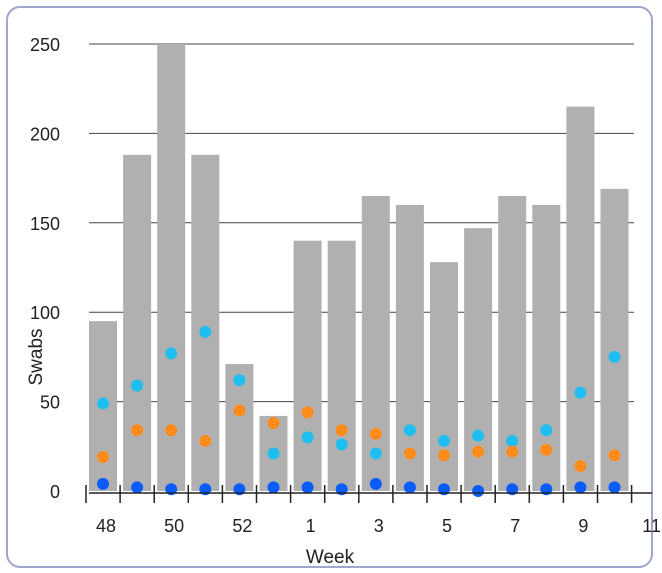 This screenshot has height=573, width=662. Describe the element at coordinates (174, 526) in the screenshot. I see `x-tick-label-50: 50` at that location.